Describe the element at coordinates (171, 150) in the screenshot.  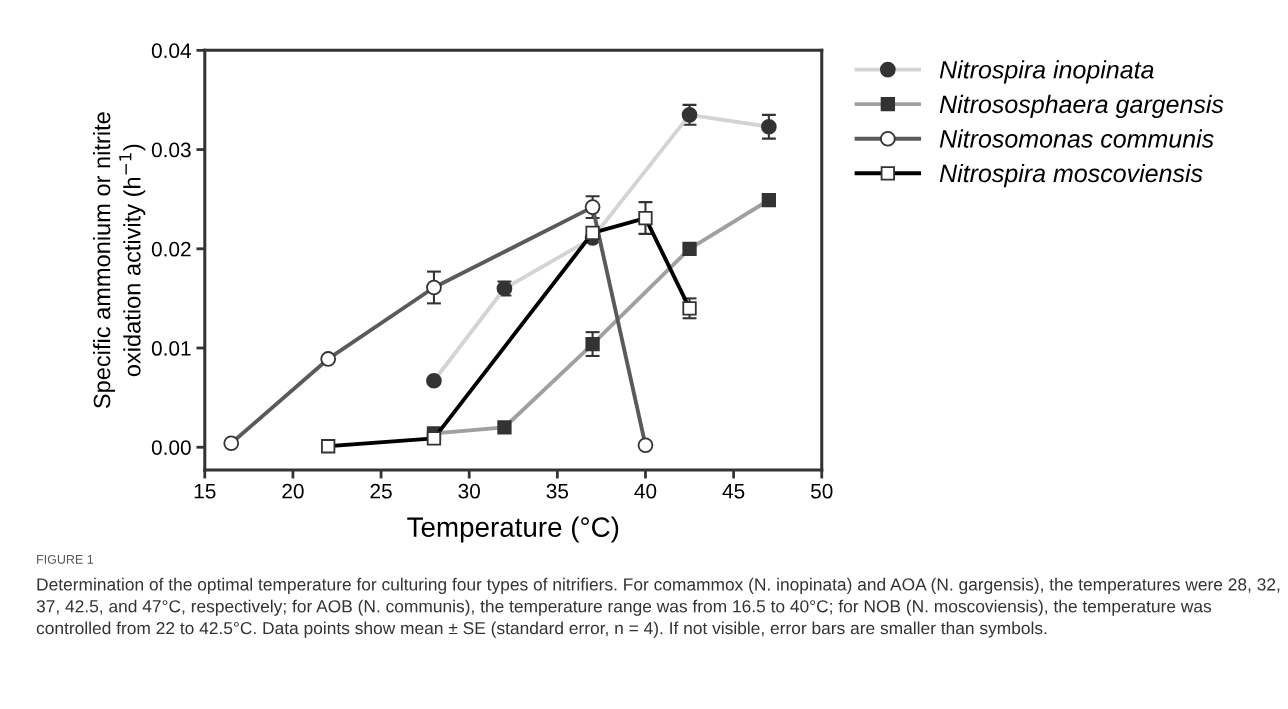
I see `y-tick-label: 0.03` at that location.